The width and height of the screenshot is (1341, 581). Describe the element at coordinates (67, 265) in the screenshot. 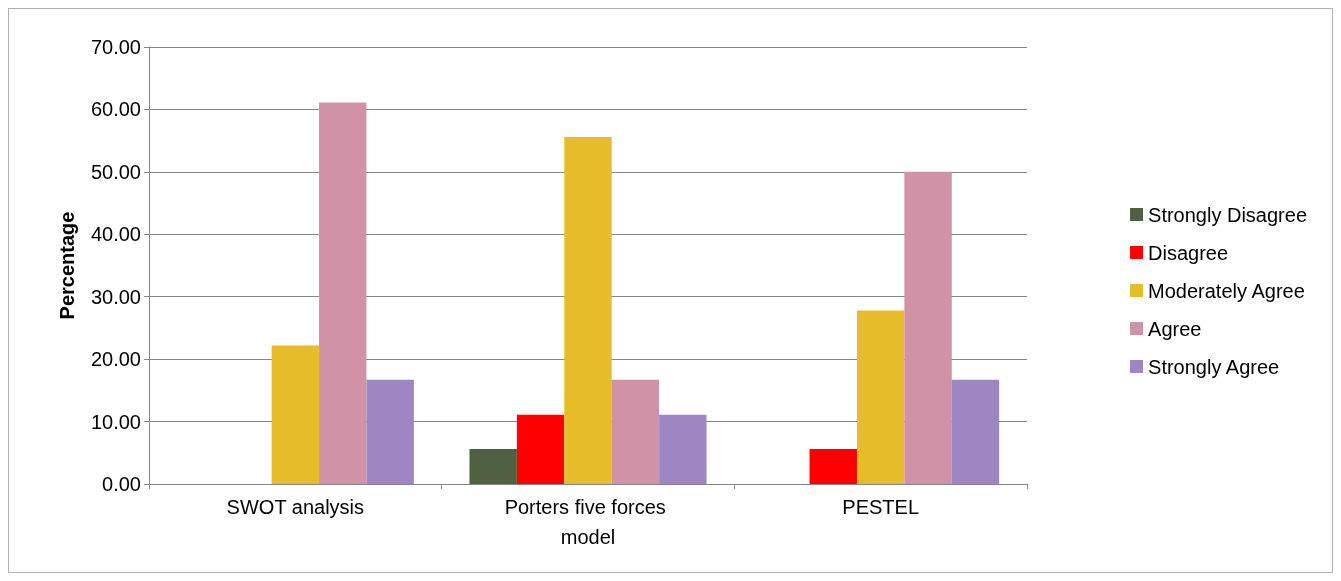

I see `y-axis-title: Percentage` at that location.